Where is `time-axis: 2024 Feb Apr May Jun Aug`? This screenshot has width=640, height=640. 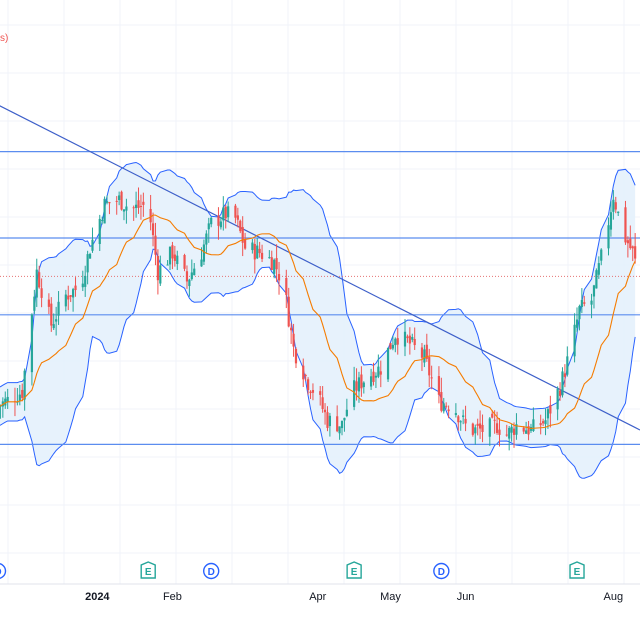
time-axis: 2024 Feb Apr May Jun Aug is located at coordinates (354, 597).